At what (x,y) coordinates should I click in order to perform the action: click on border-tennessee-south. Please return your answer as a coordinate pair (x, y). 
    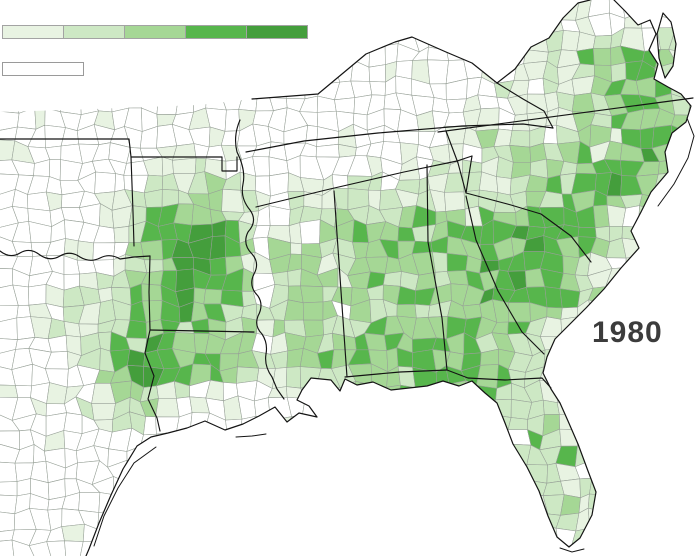
    Looking at the image, I should click on (364, 181).